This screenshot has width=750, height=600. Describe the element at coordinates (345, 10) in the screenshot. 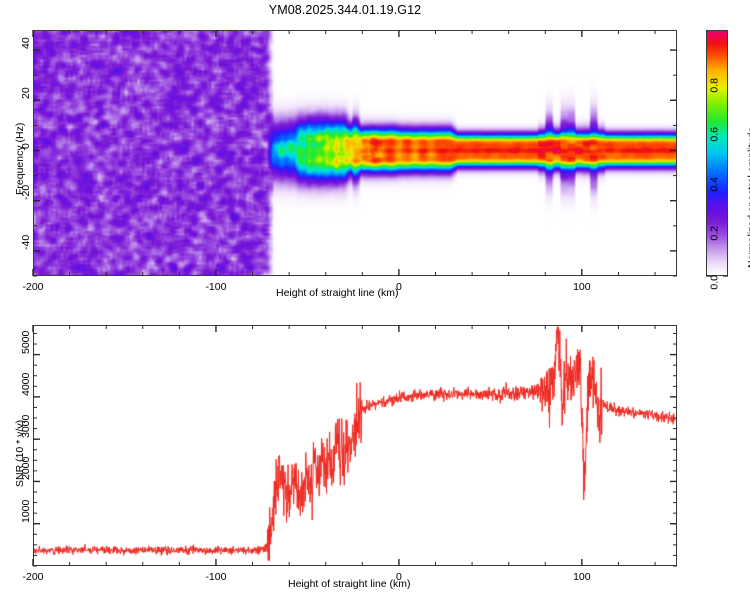

I see `page-title: YM08.2025.344.01.19.G12` at that location.